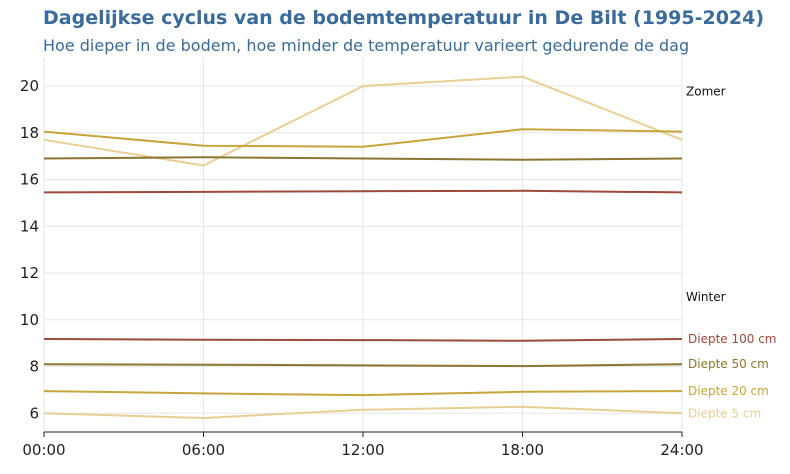 This screenshot has width=790, height=474. Describe the element at coordinates (29, 273) in the screenshot. I see `y-tick-label: 12` at that location.